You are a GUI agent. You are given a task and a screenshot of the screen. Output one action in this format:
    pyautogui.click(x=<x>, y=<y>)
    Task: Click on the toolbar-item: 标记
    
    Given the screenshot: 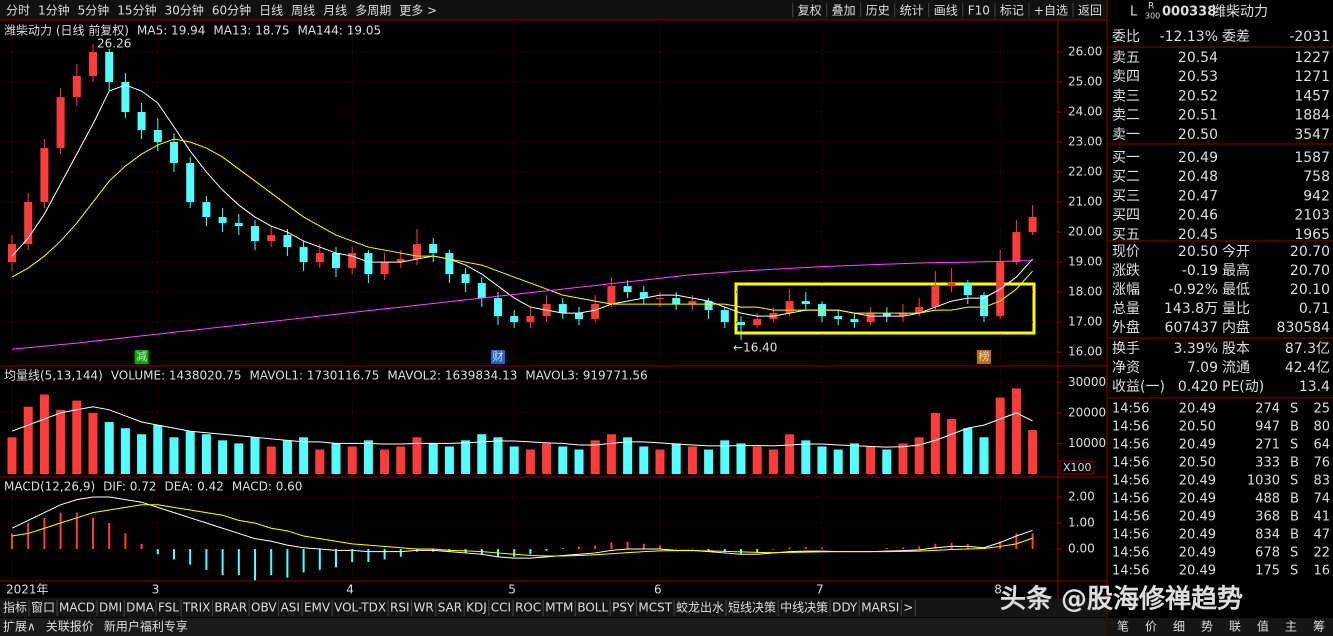 What is the action you would take?
    pyautogui.click(x=1012, y=11)
    